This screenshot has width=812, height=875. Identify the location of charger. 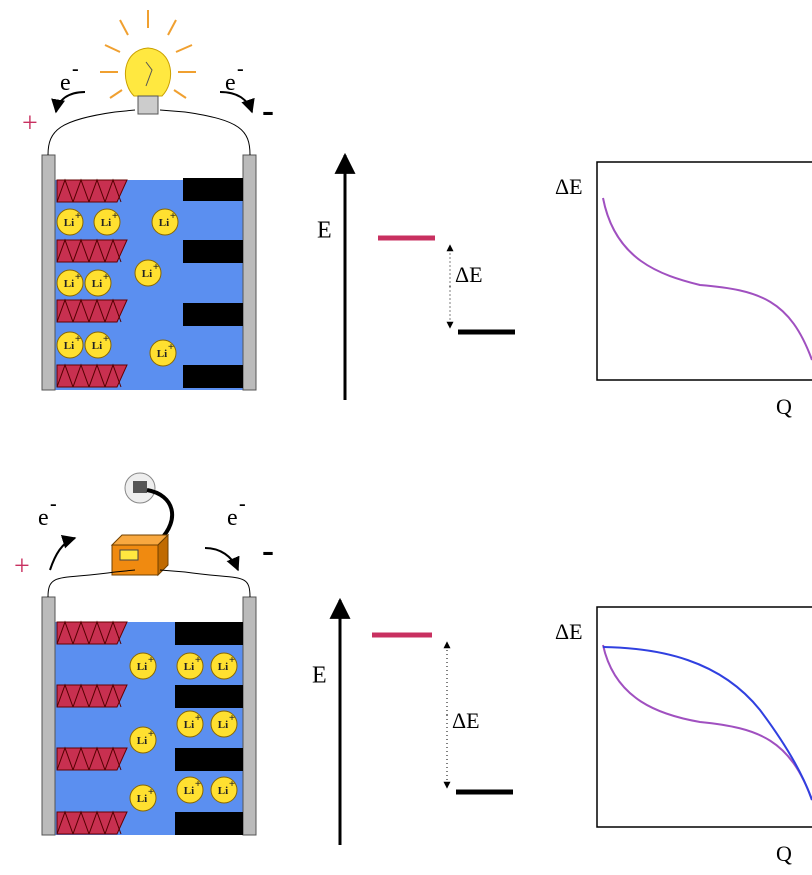
(142, 524).